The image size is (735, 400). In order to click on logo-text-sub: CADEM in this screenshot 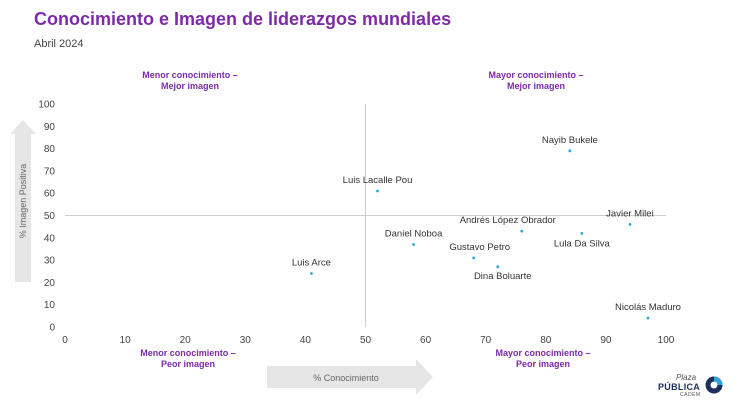, I will do `click(690, 395)`.